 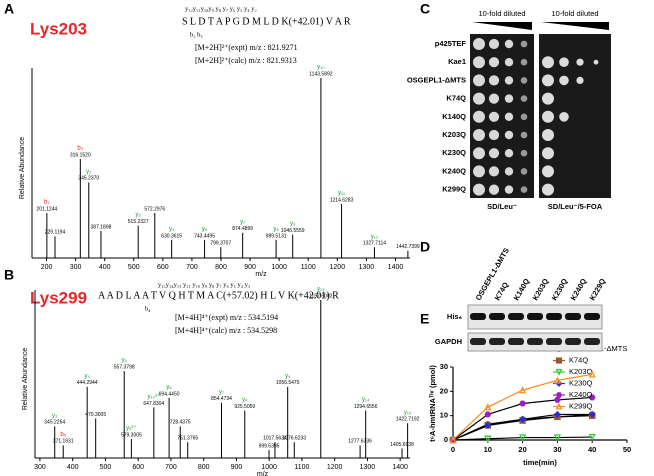 I want to click on peak-mz-label: 1214.6283, so click(x=342, y=200).